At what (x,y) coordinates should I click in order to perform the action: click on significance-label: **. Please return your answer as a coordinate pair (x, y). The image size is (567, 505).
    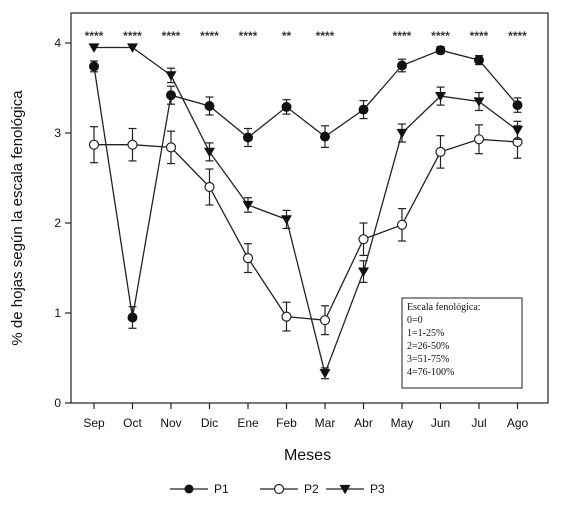
    Looking at the image, I should click on (287, 36).